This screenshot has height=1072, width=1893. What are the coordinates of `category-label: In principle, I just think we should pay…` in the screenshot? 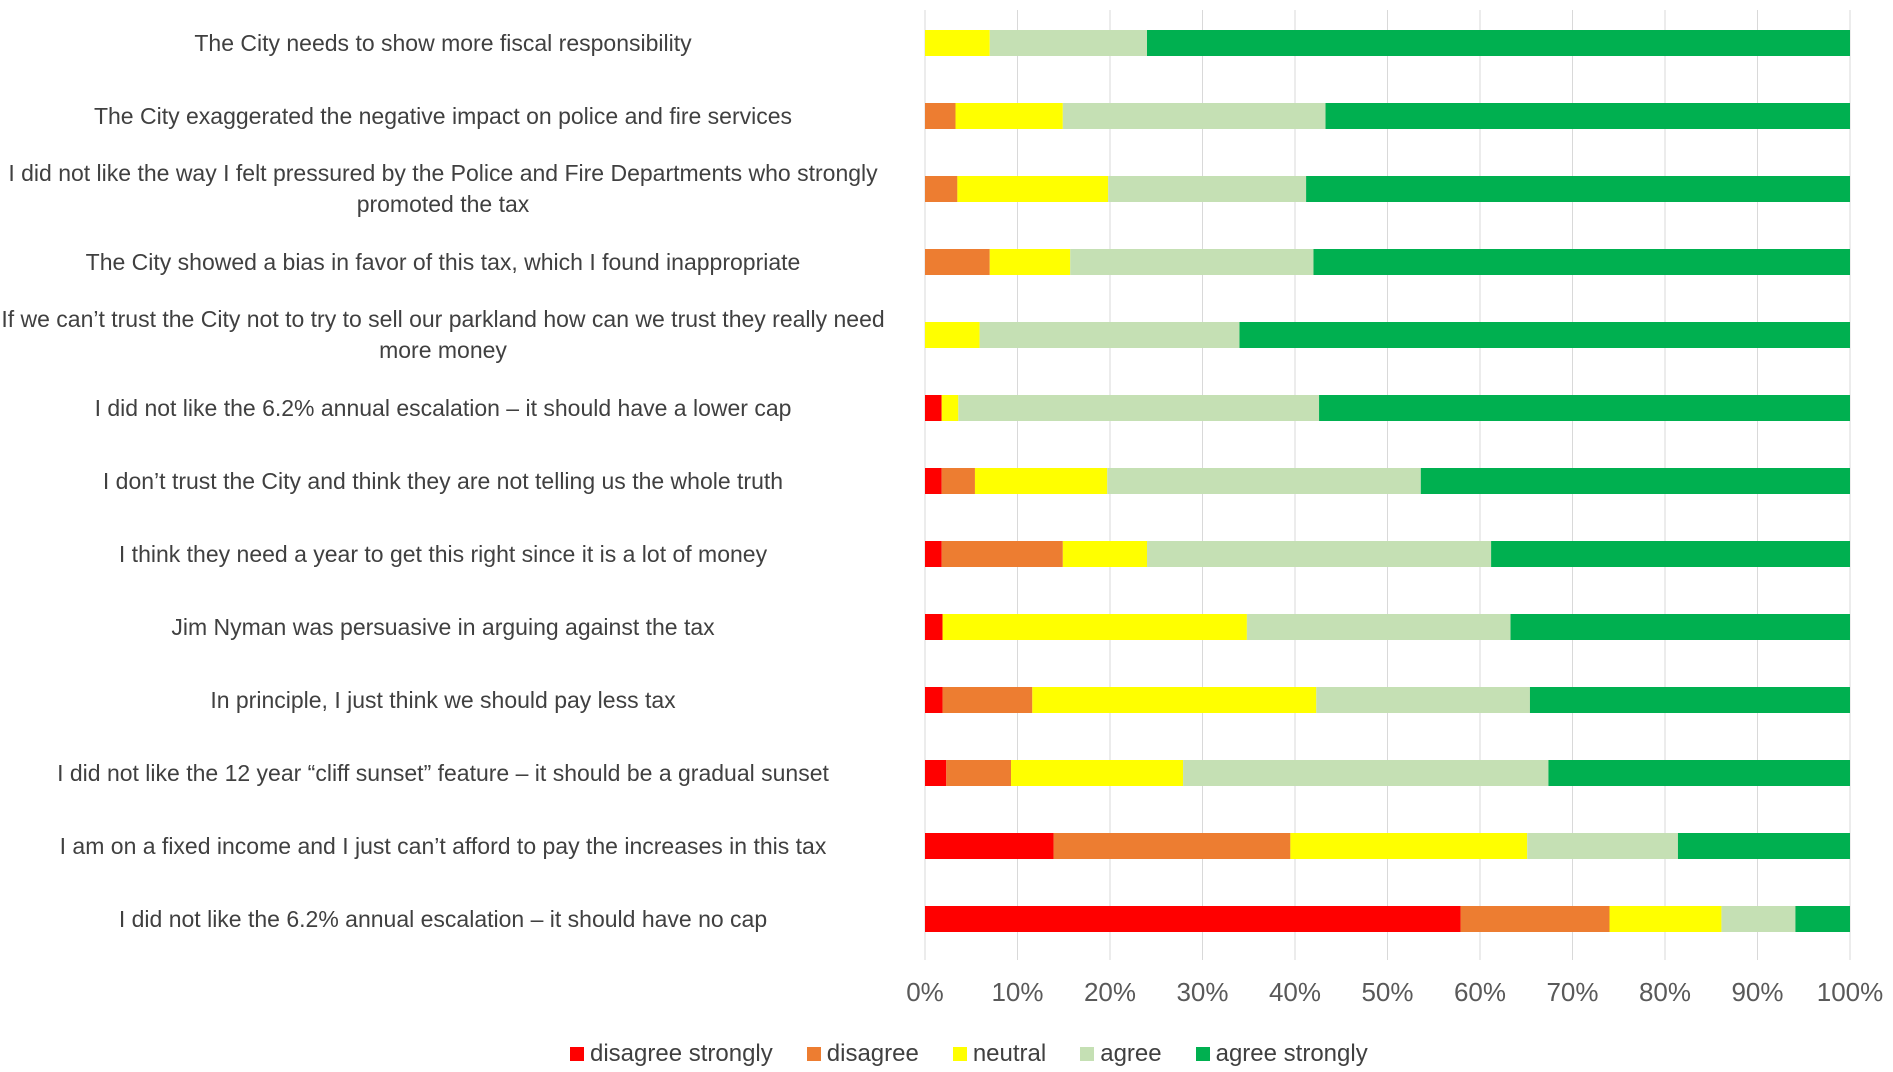 It's located at (443, 699).